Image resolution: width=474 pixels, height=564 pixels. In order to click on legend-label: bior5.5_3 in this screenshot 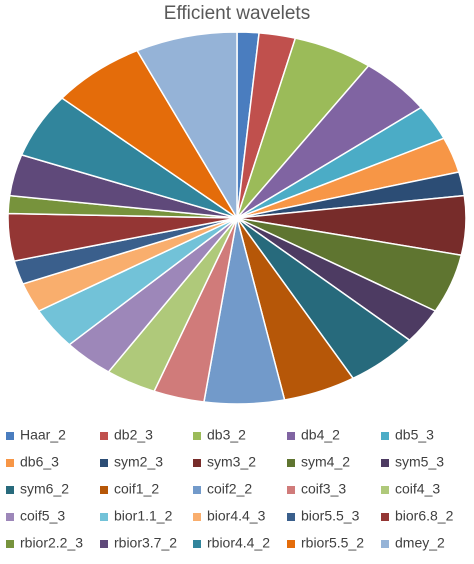, I will do `click(330, 516)`.